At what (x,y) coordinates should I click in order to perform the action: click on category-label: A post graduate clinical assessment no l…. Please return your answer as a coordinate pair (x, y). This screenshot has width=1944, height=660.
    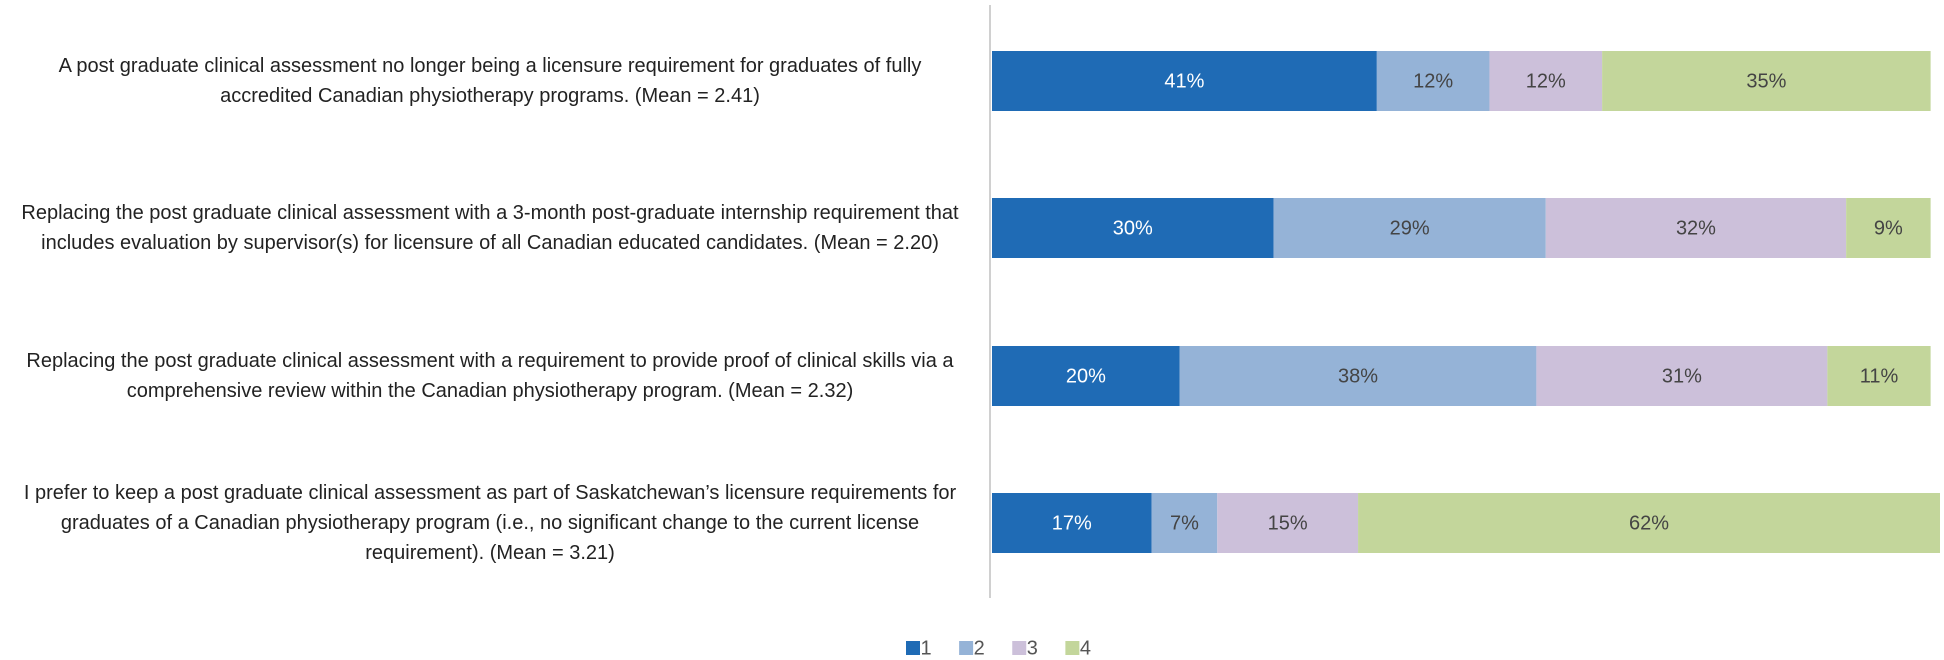
    Looking at the image, I should click on (490, 81).